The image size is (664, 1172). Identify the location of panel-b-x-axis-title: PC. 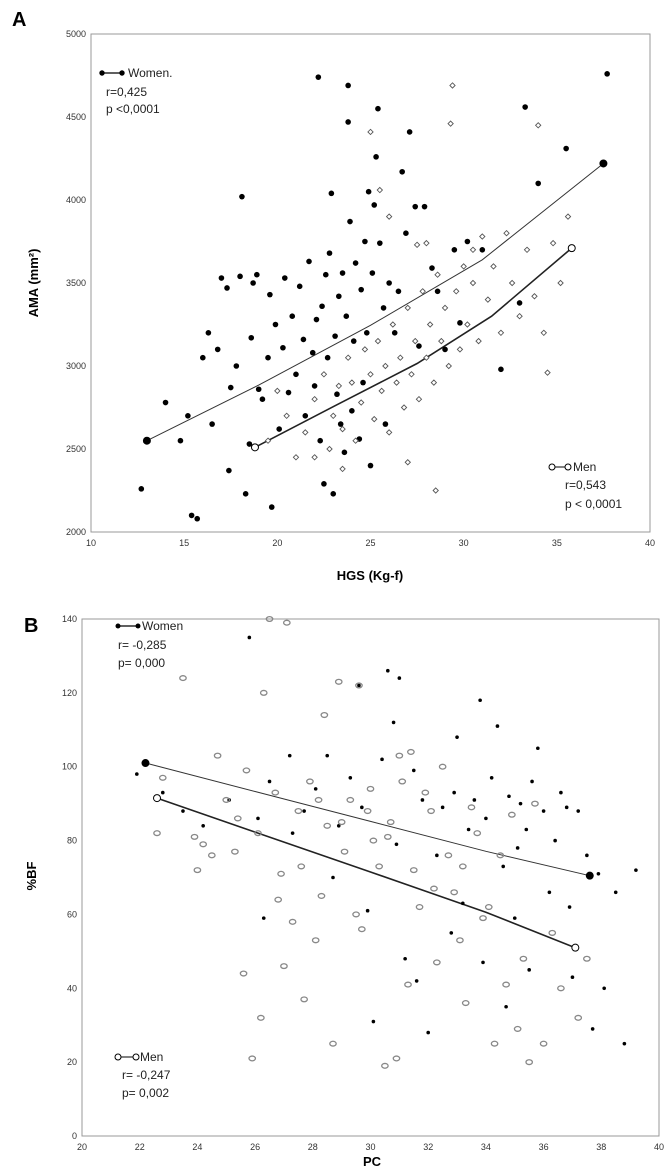
(372, 1161).